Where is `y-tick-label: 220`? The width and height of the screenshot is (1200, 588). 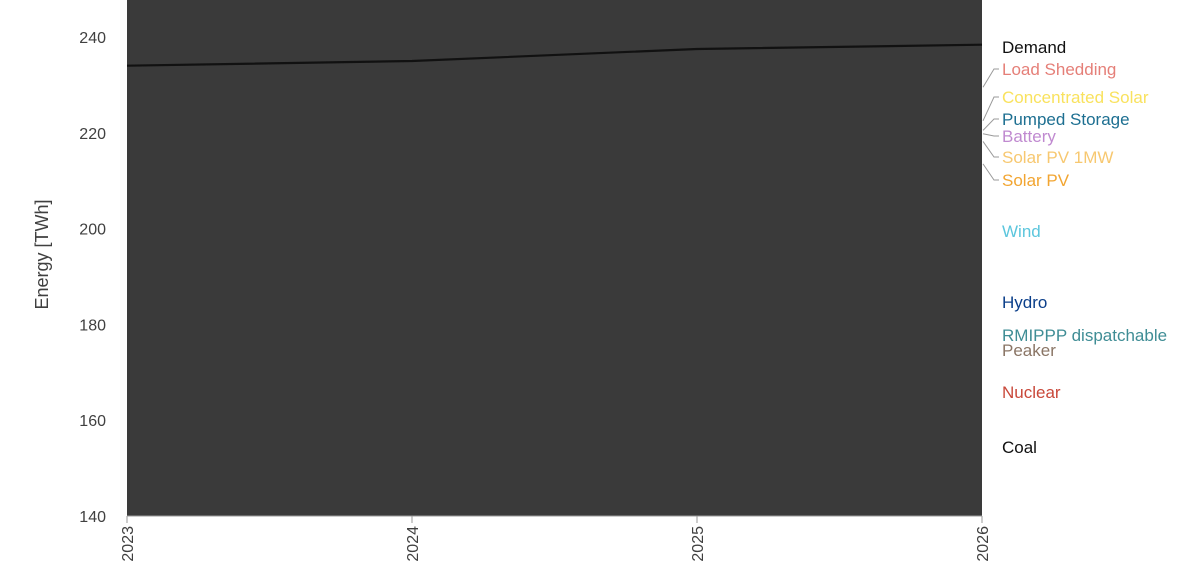 y-tick-label: 220 is located at coordinates (92, 134).